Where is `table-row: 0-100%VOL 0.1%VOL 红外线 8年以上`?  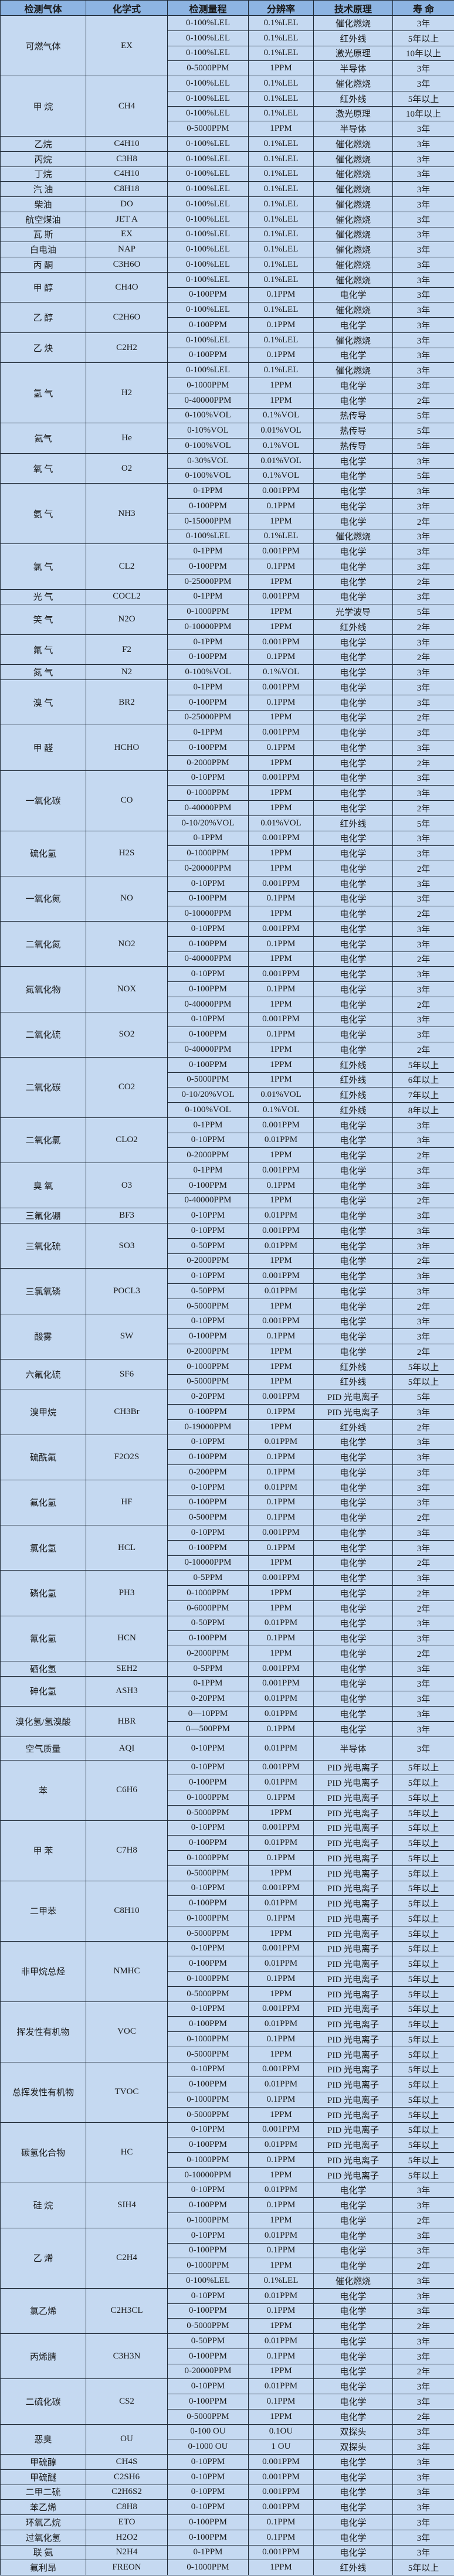
table-row: 0-100%VOL 0.1%VOL 红外线 8年以上 is located at coordinates (227, 1110).